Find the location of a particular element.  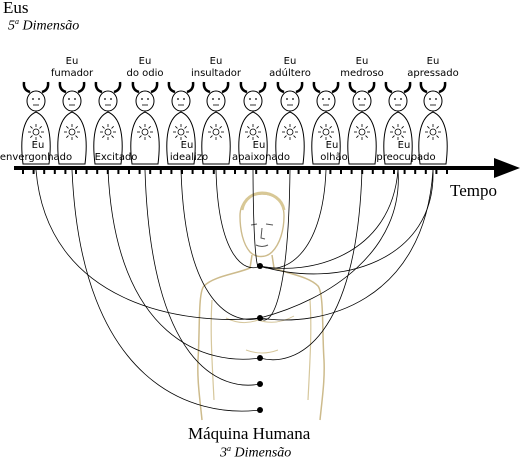

top-self-label-line2: do odio is located at coordinates (144, 73).